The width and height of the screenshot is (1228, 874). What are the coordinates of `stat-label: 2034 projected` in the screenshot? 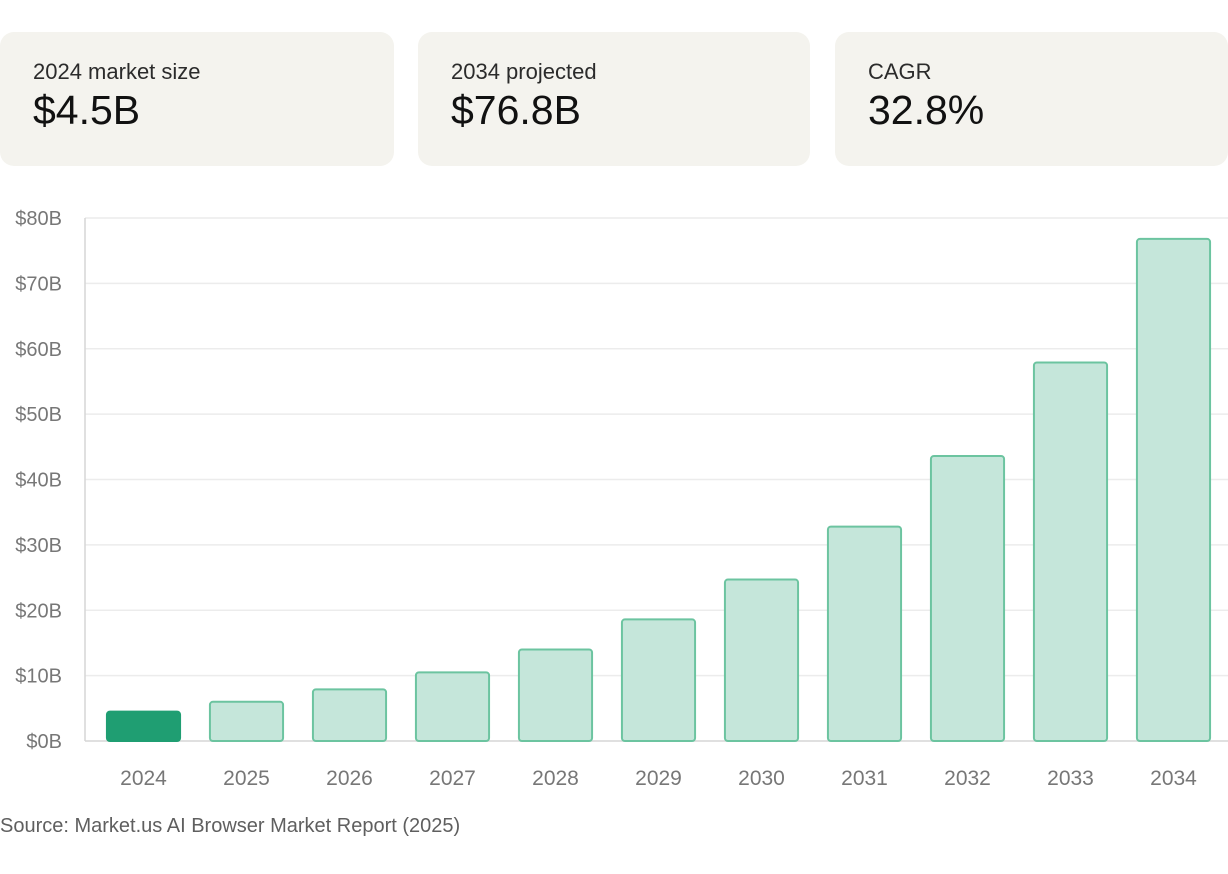 It's located at (524, 71).